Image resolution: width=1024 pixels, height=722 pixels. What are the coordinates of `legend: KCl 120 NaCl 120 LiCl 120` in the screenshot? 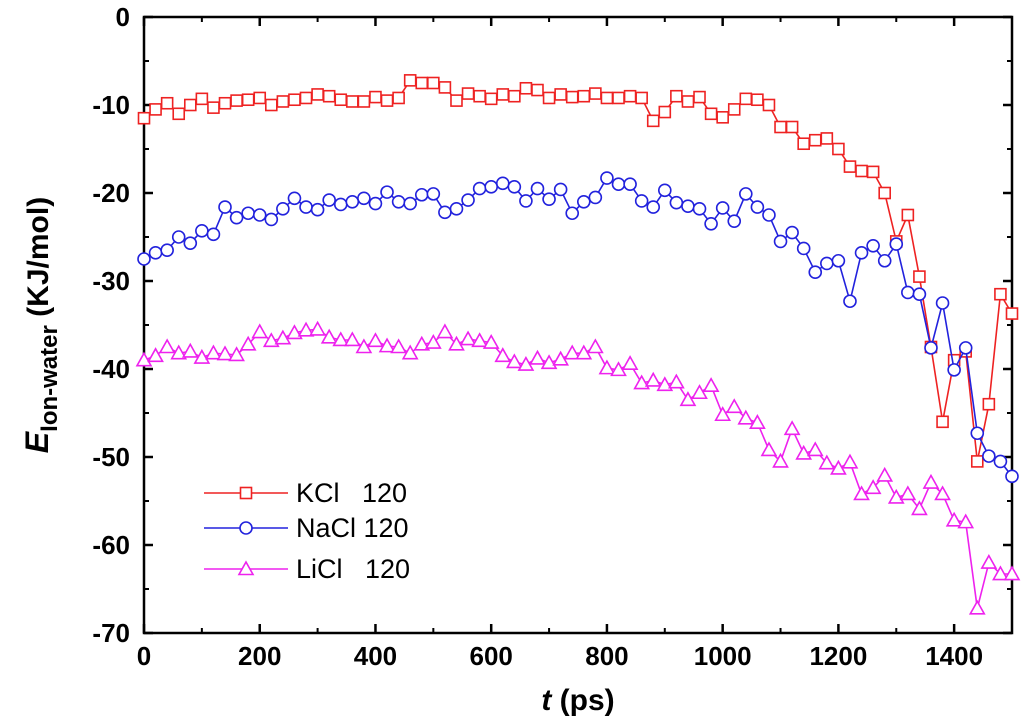 It's located at (307, 531).